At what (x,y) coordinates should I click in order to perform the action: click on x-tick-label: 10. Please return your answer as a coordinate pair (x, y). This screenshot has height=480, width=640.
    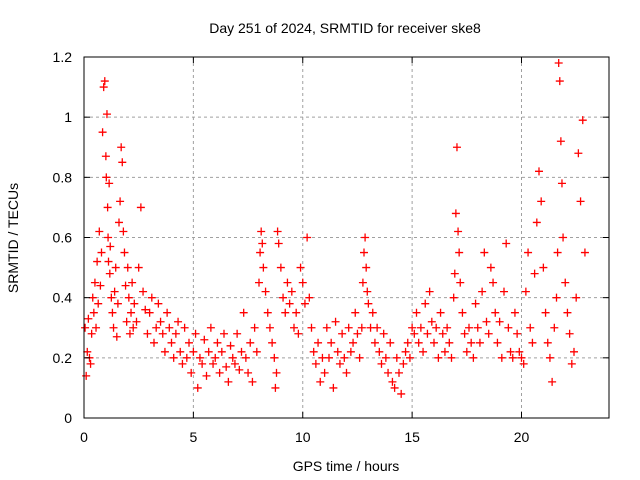
    Looking at the image, I should click on (303, 437).